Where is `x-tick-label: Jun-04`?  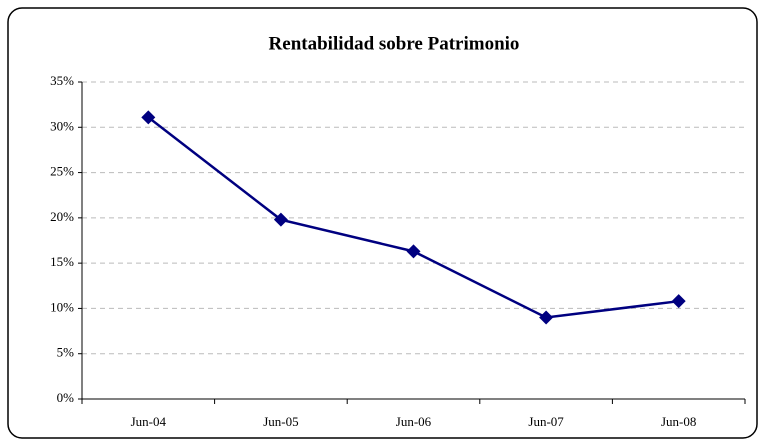 x-tick-label: Jun-04 is located at coordinates (149, 421).